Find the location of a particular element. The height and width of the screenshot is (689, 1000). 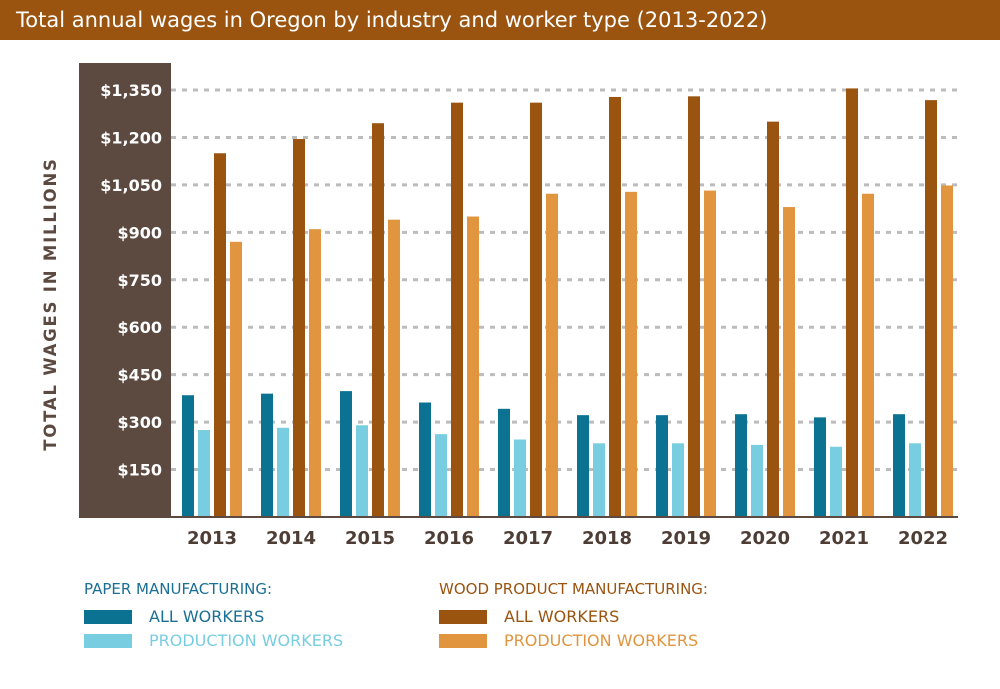

bar-wood-production-2014 is located at coordinates (315, 373).